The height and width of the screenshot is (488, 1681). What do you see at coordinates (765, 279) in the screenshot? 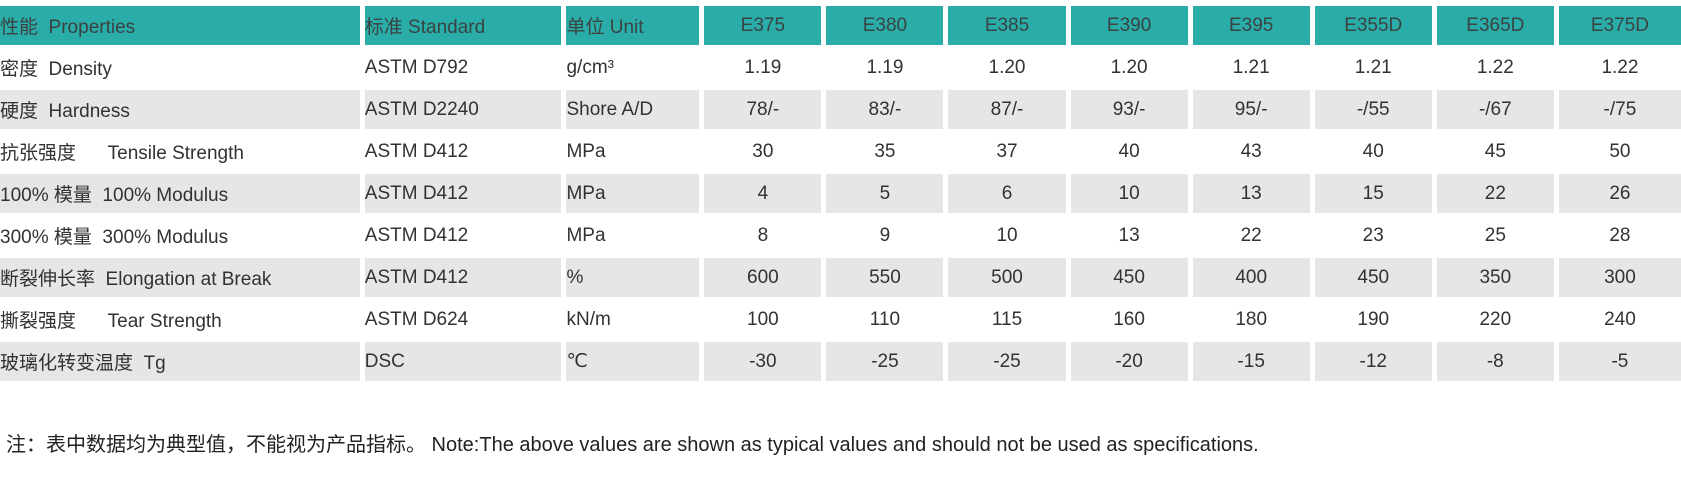
I see `value-cell-e375: 600` at bounding box center [765, 279].